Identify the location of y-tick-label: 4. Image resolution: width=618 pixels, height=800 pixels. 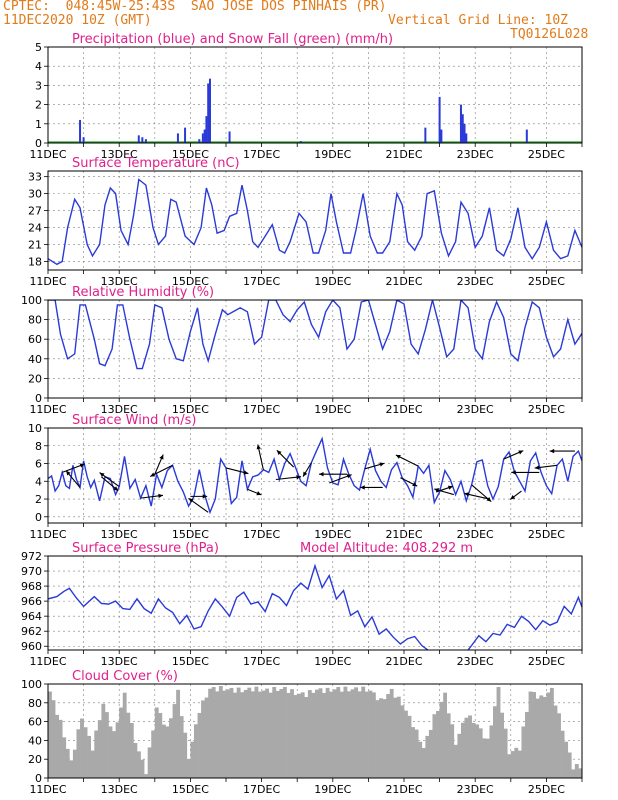
(38, 481).